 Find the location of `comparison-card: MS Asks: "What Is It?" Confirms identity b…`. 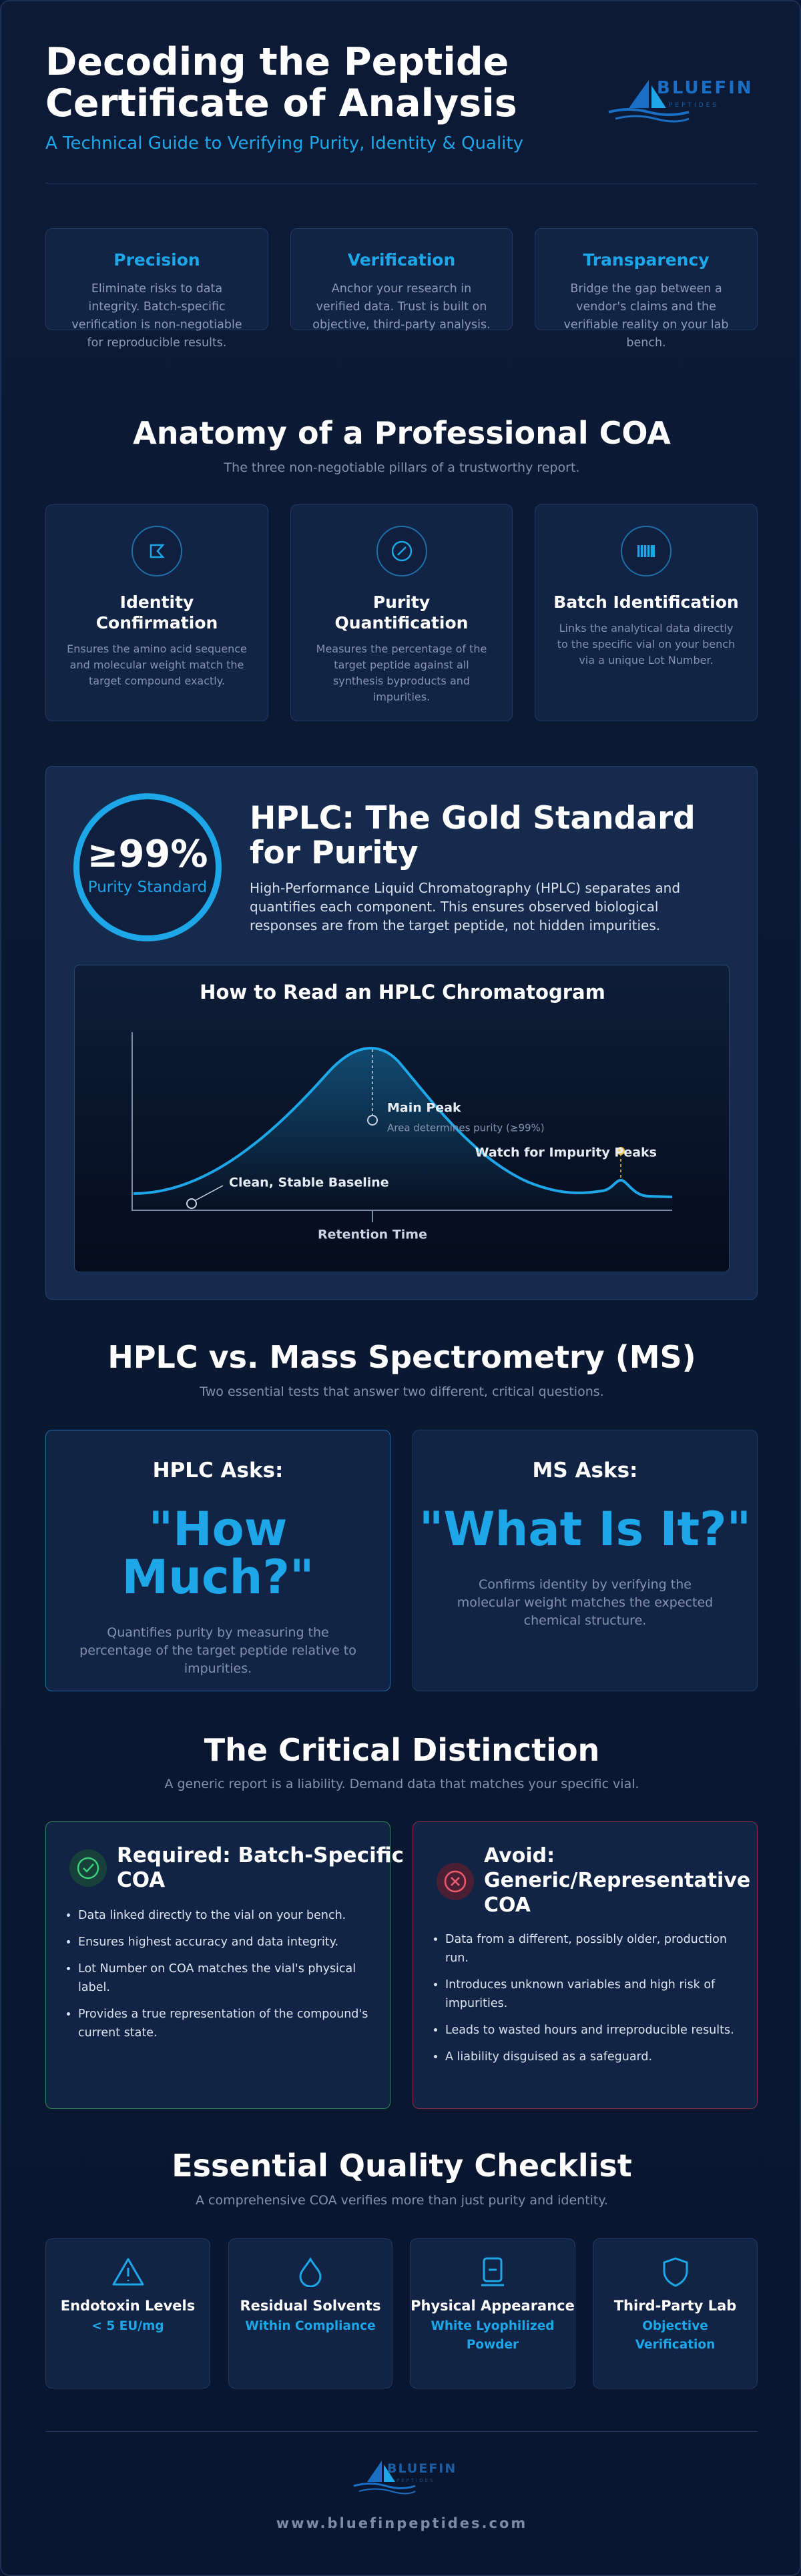

comparison-card: MS Asks: "What Is It?" Confirms identity b… is located at coordinates (585, 1560).